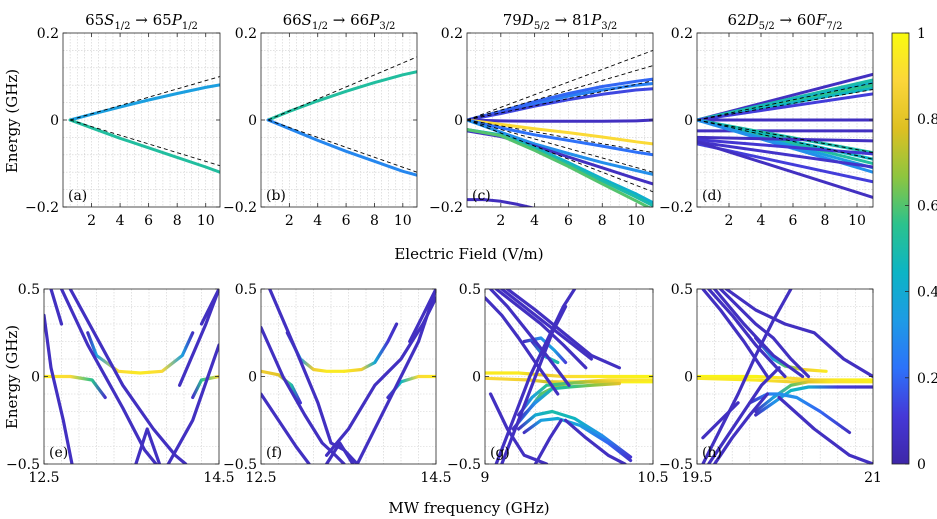 This screenshot has height=519, width=937. I want to click on ticks: 19.5 21 −0.5 0 0.5, so click(770, 384).